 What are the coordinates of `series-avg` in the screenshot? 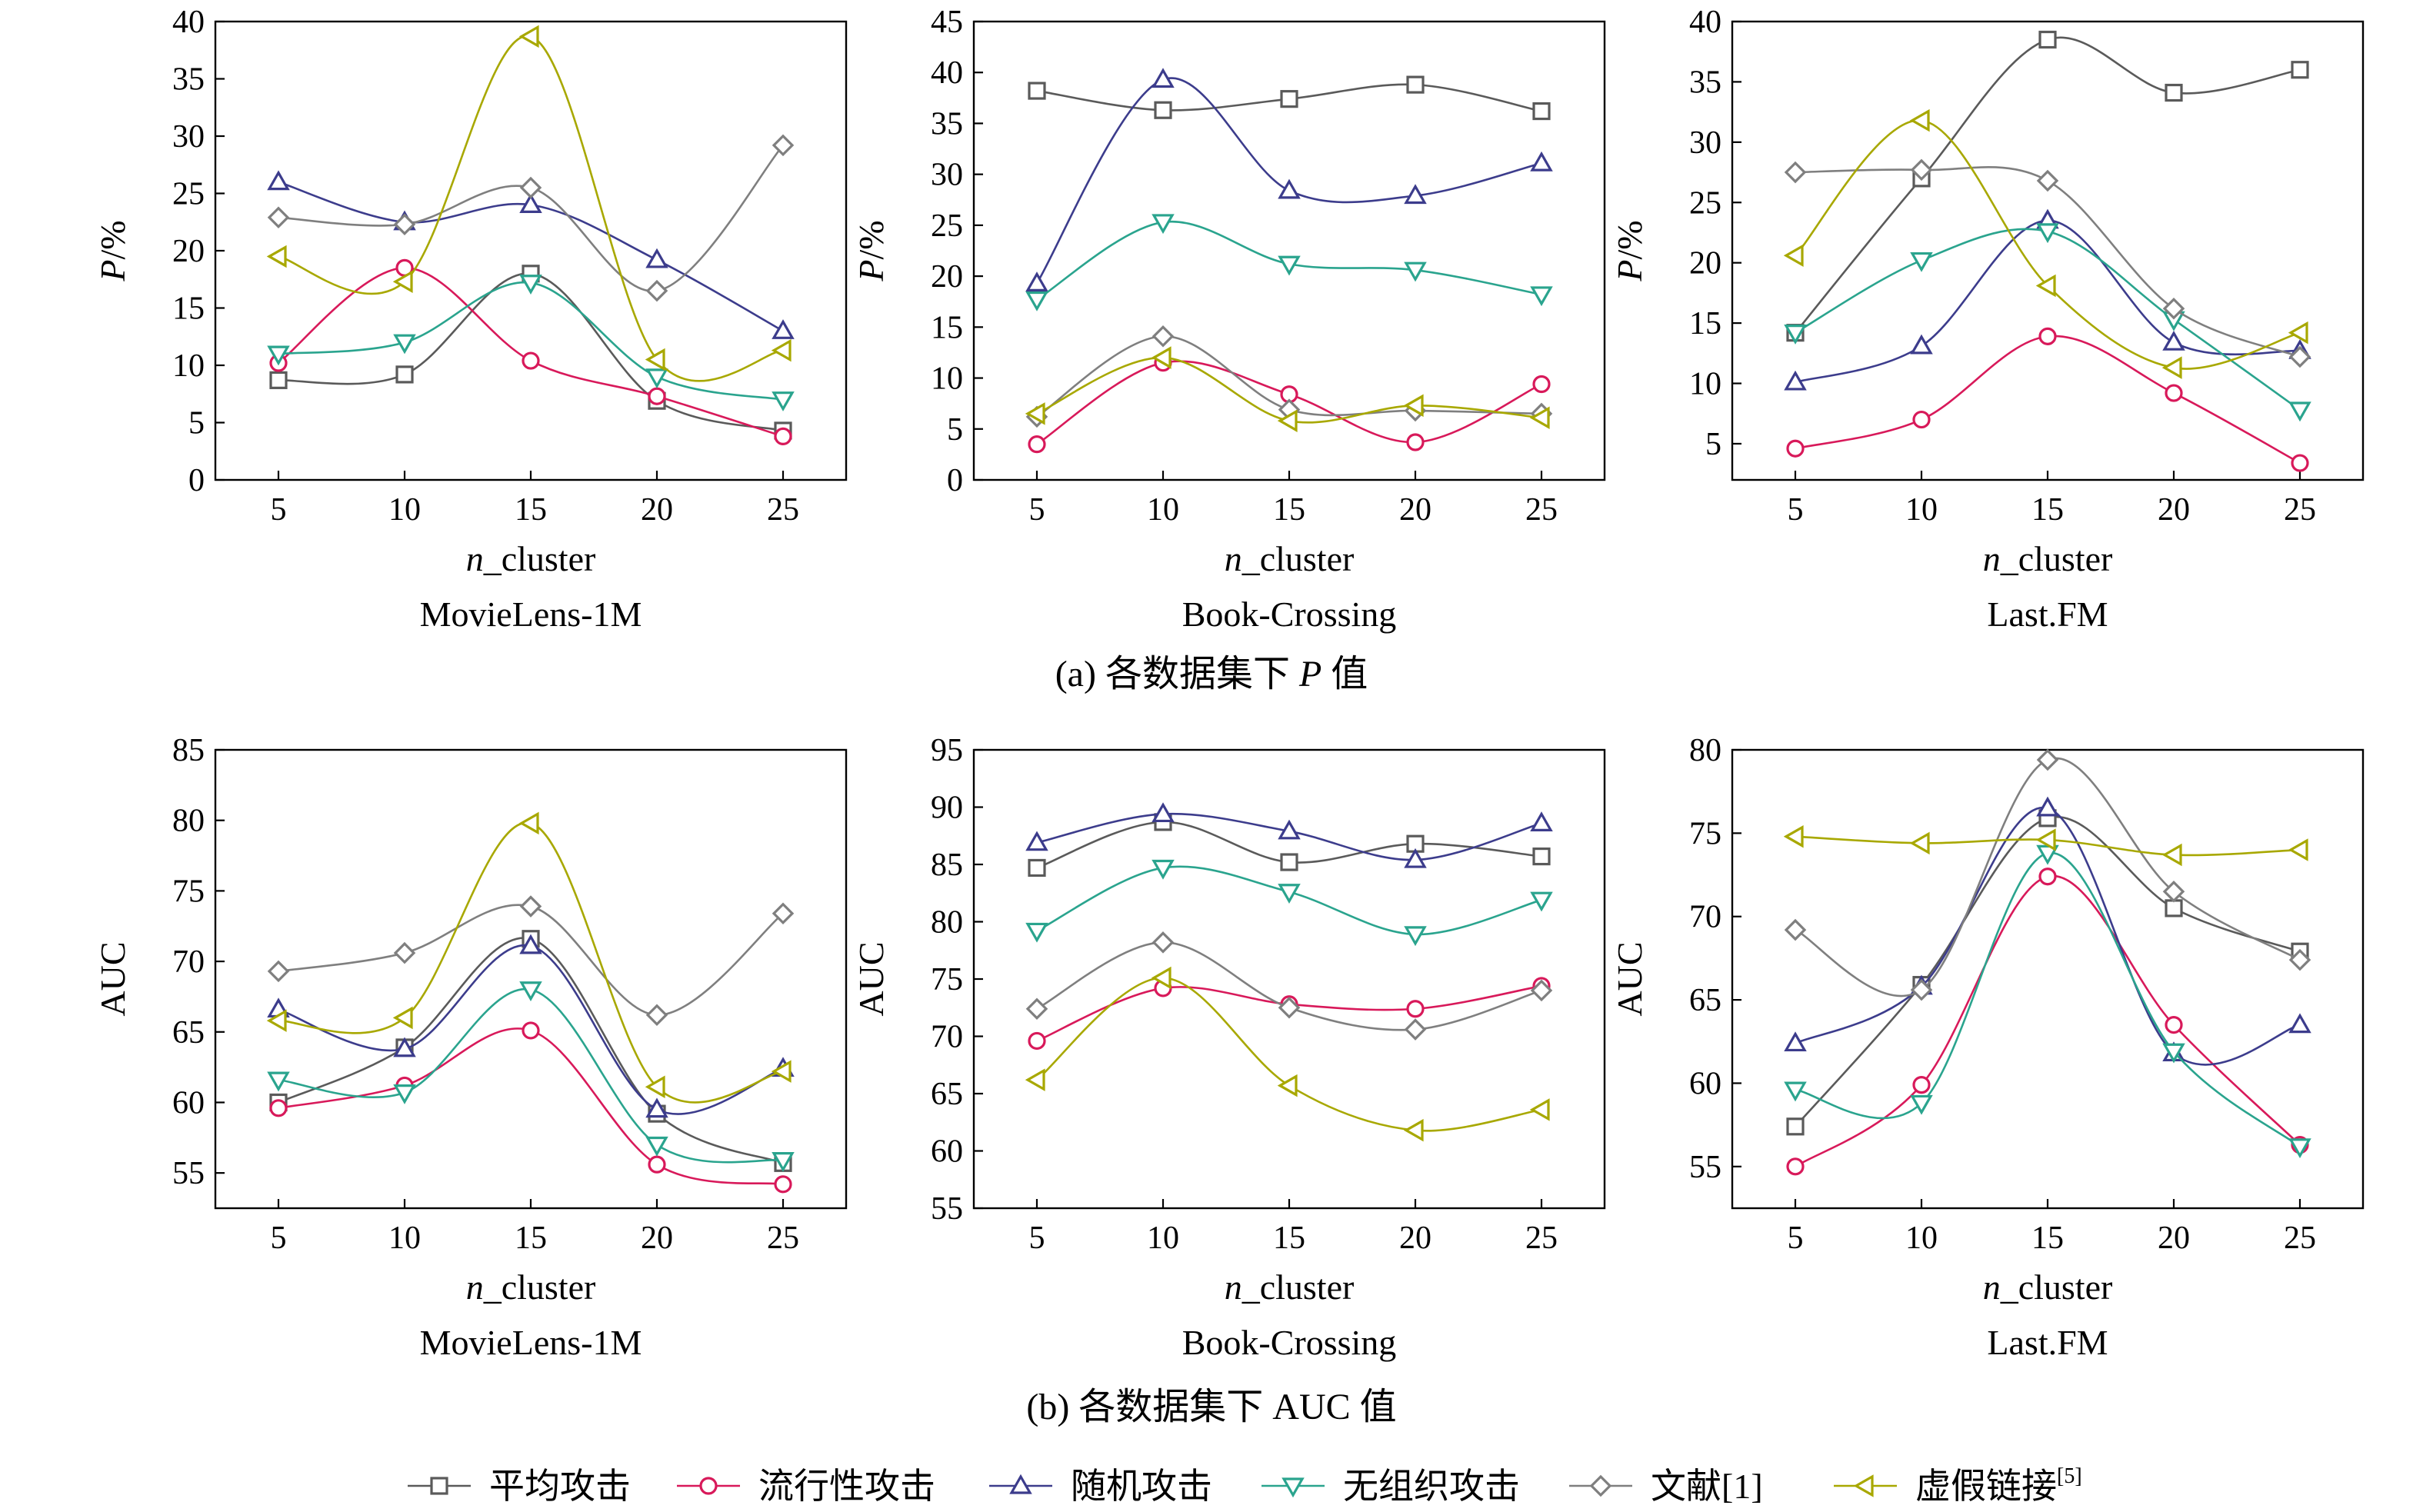 It's located at (1289, 845).